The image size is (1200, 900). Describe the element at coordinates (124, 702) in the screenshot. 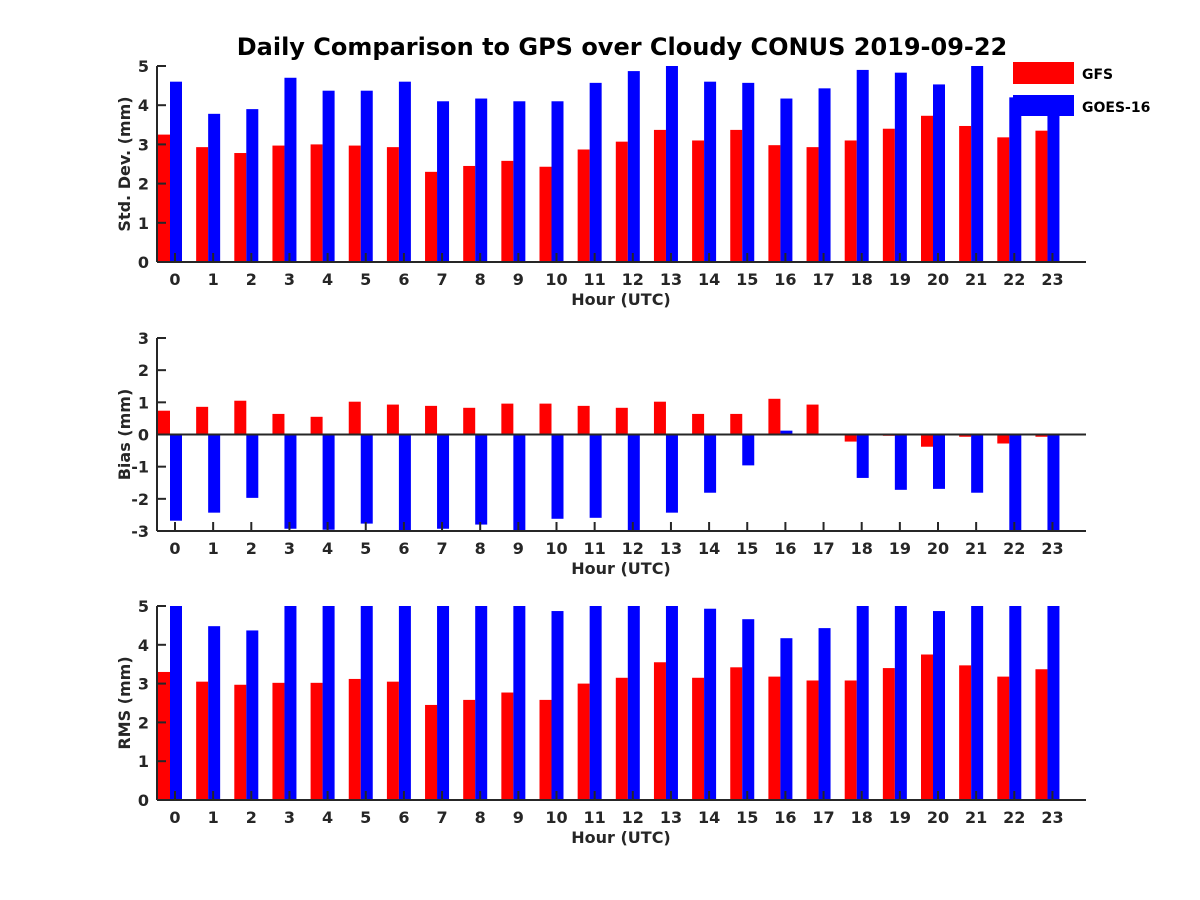

I see `y-axis-label: RMS (mm)` at that location.